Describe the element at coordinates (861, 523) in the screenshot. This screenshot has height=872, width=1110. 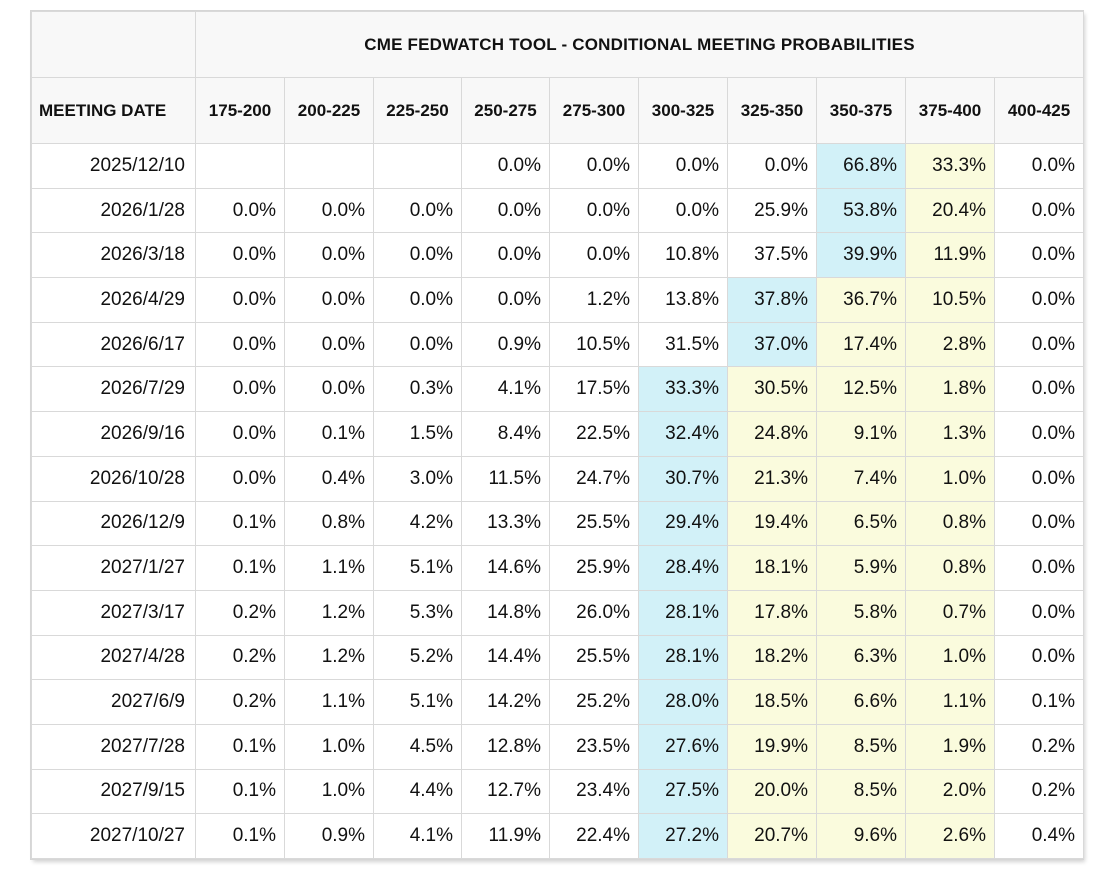
I see `probability-cell: 6.5%` at that location.